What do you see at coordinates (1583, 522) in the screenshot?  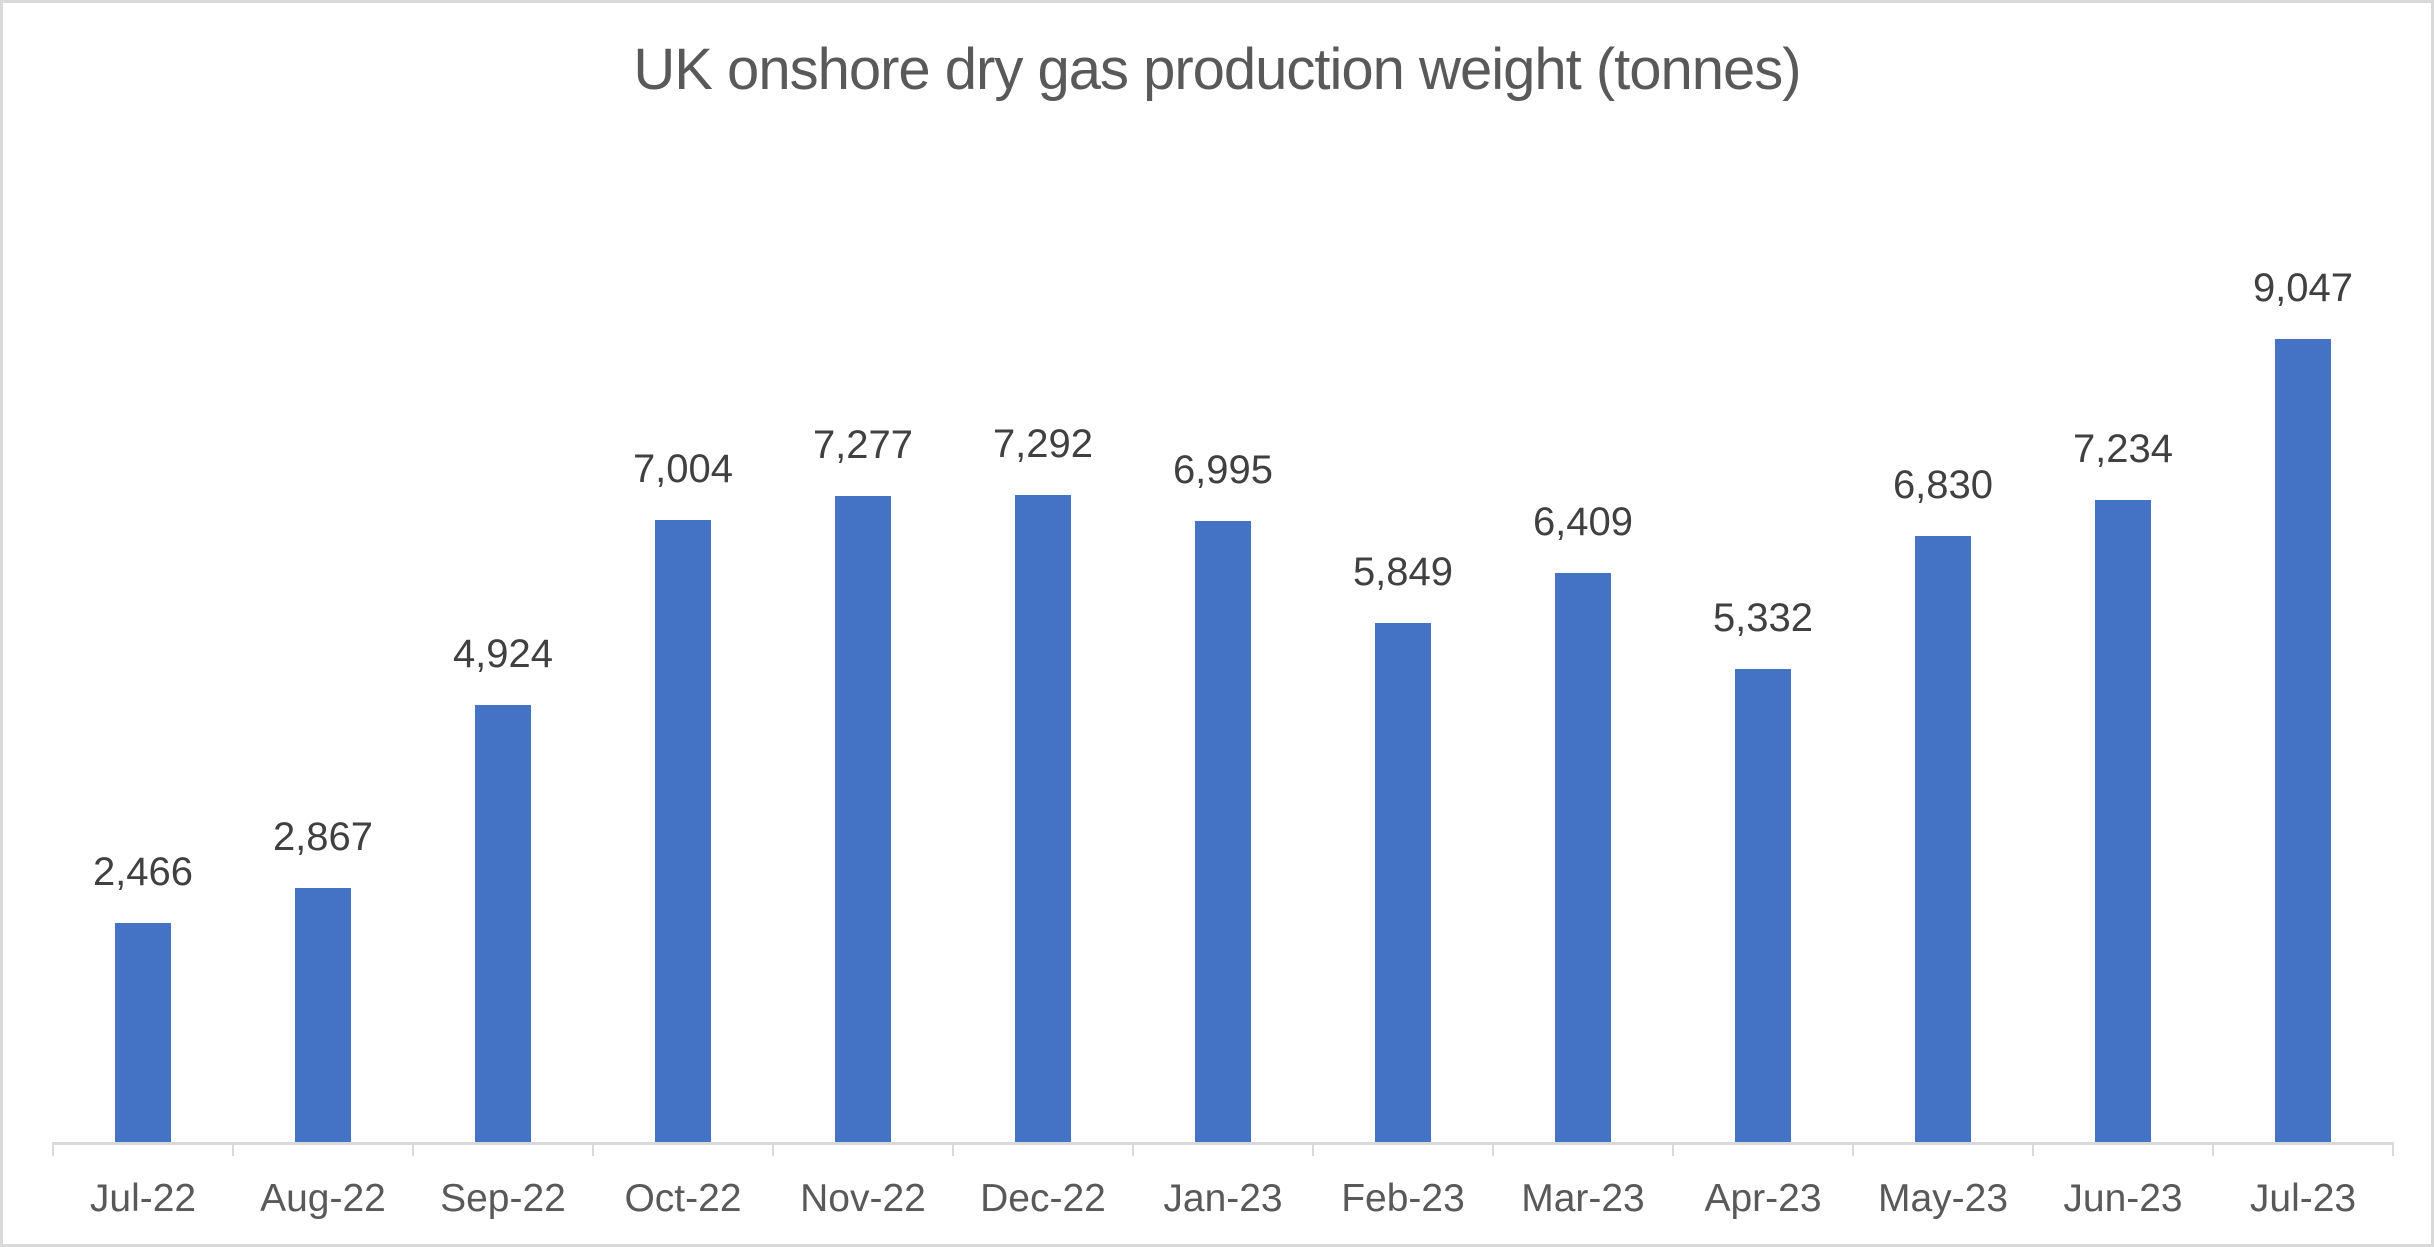 I see `value-label: 6,409` at bounding box center [1583, 522].